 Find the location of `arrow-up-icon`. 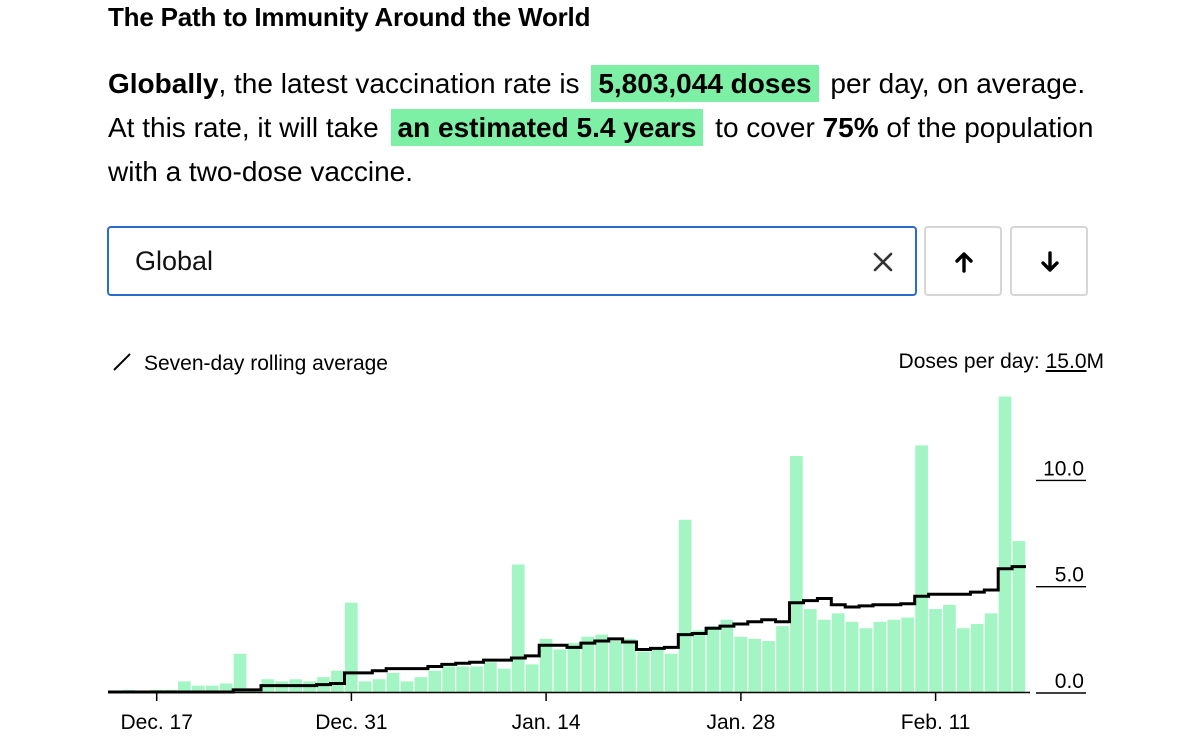

arrow-up-icon is located at coordinates (964, 262).